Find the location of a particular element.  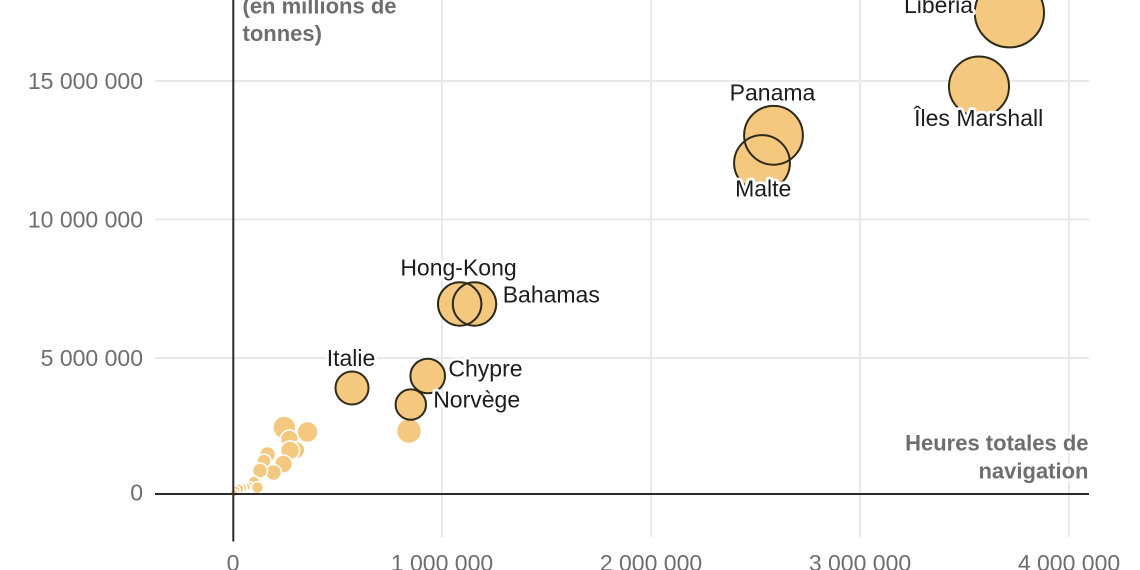

svg-text: Bahamas is located at coordinates (551, 295).